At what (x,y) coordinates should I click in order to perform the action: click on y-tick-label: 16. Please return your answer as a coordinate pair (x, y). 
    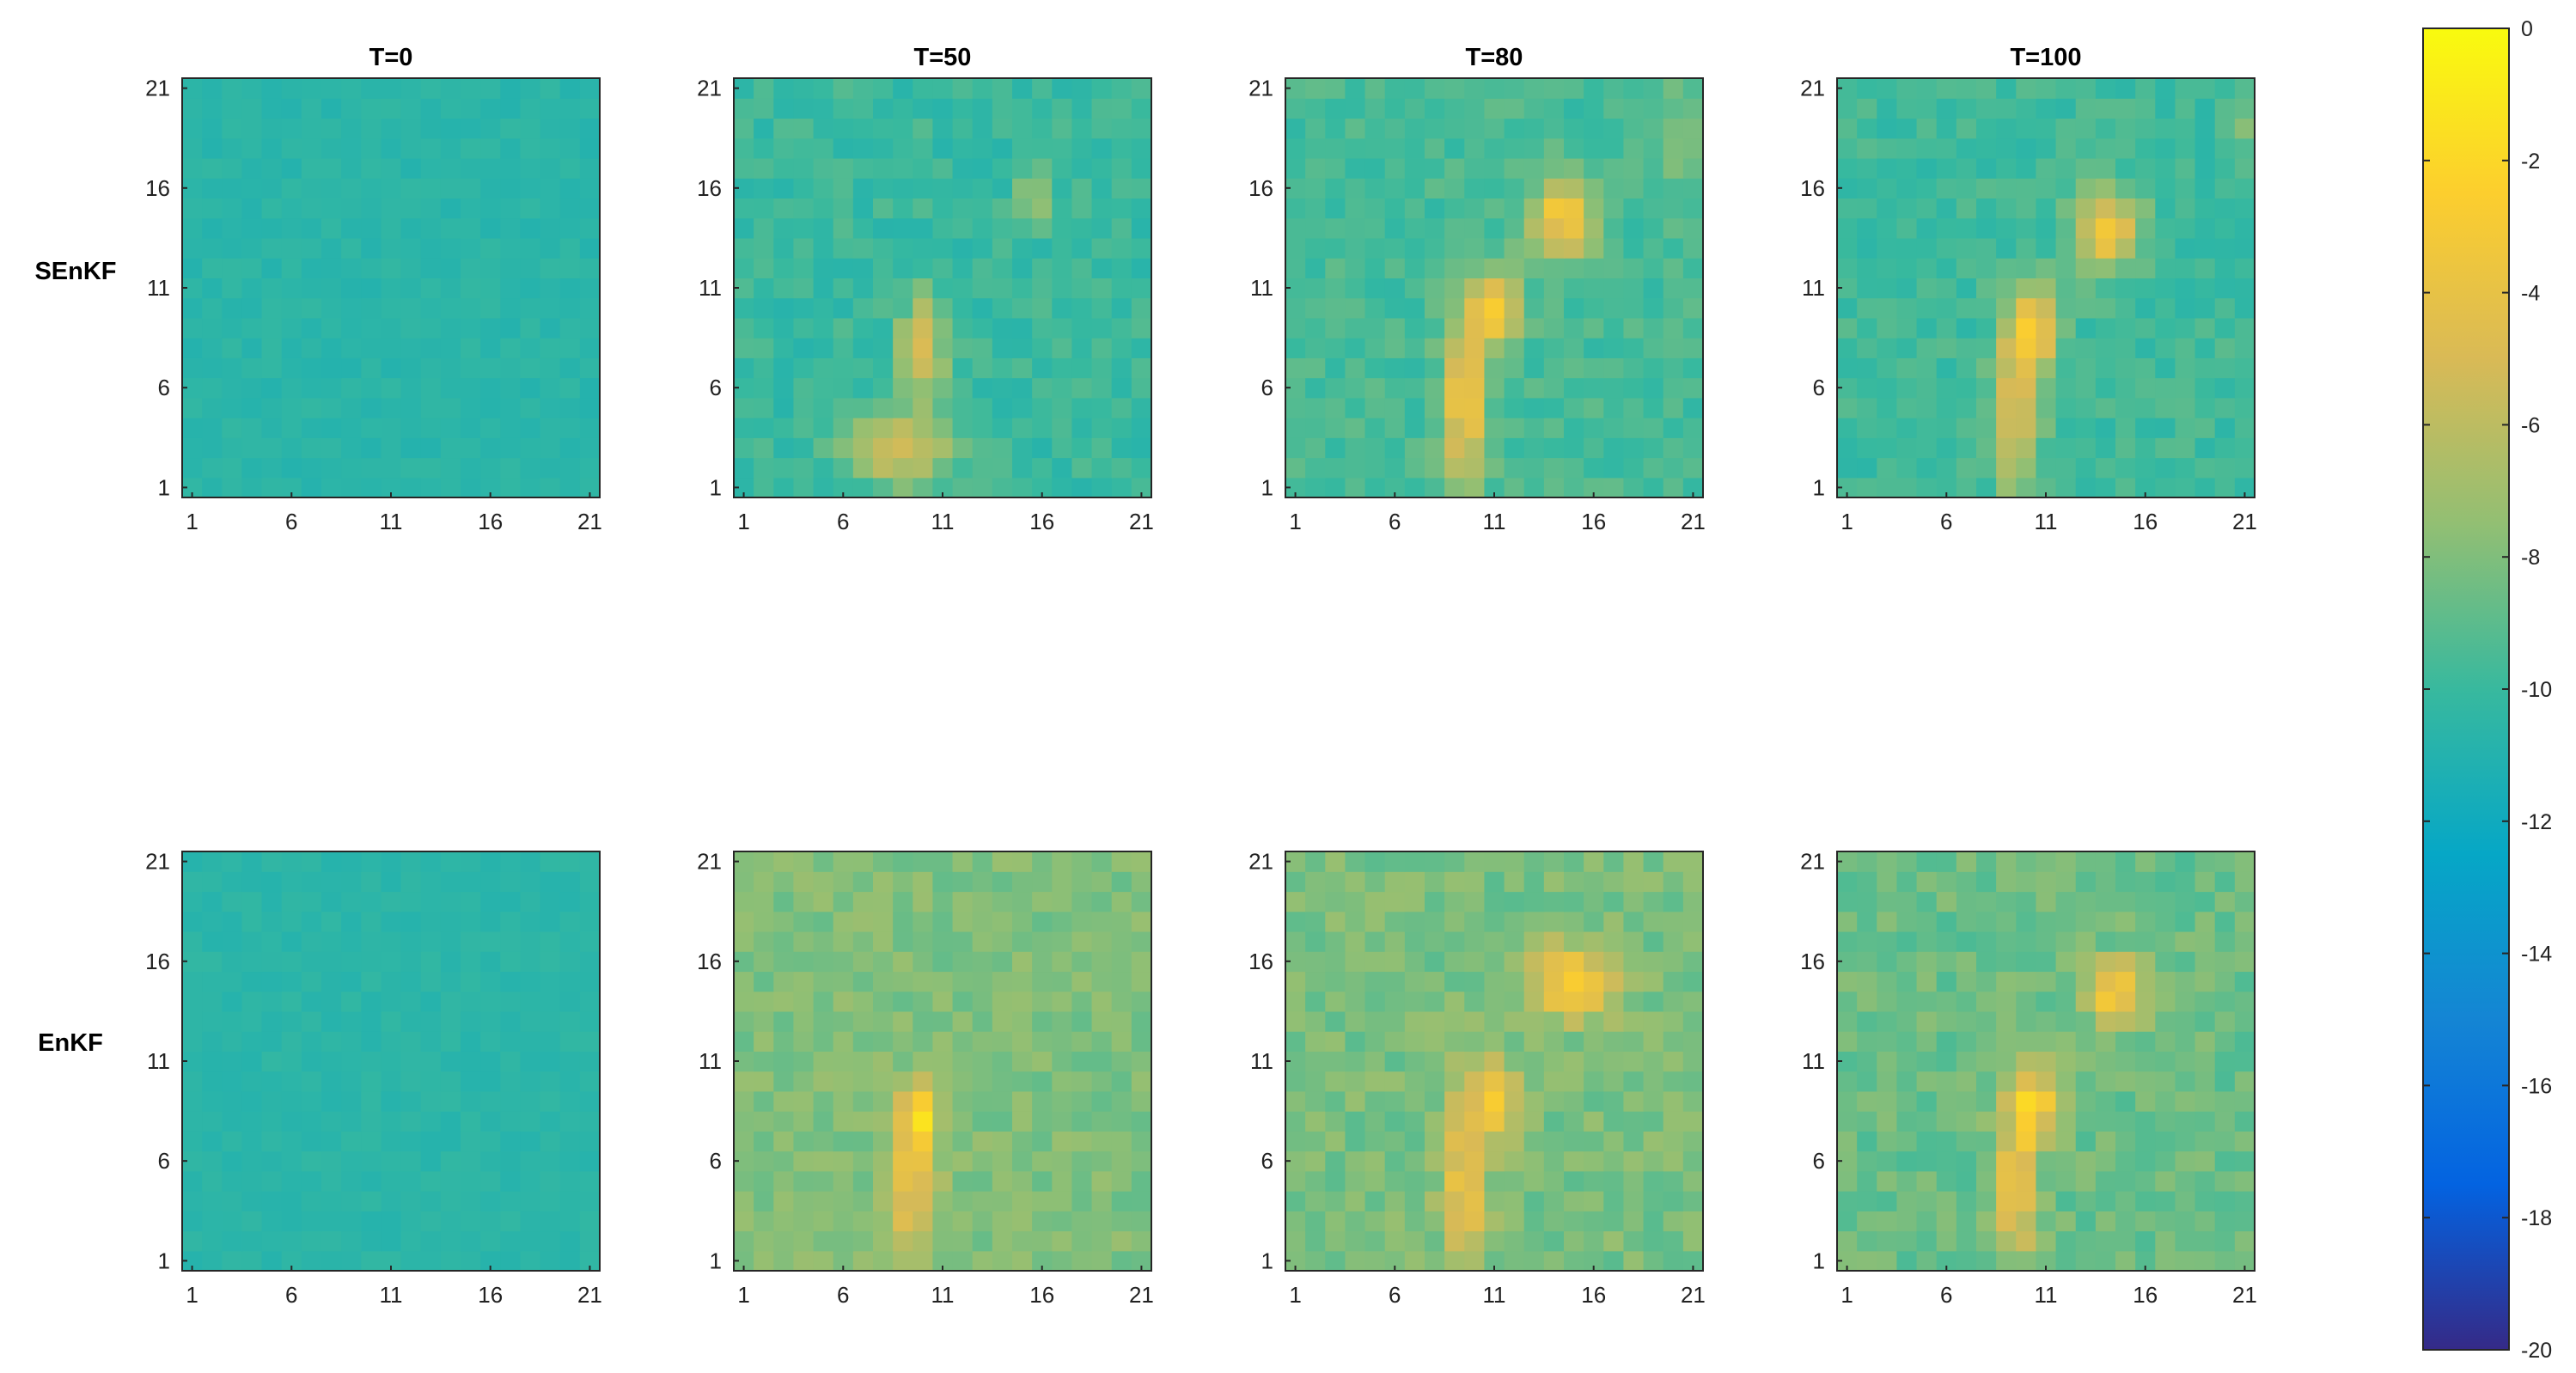
    Looking at the image, I should click on (1260, 188).